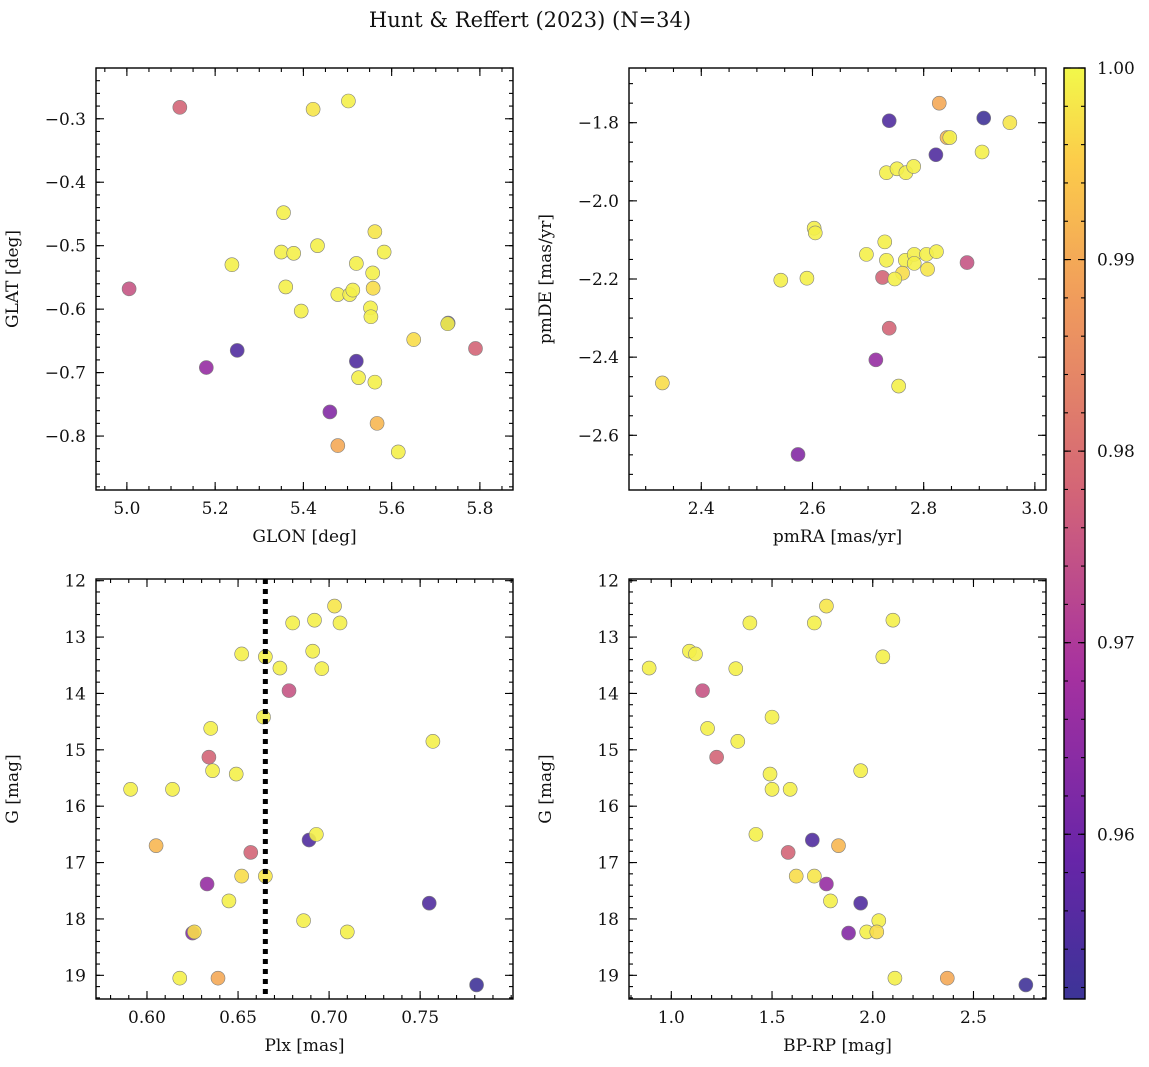  What do you see at coordinates (329, 1018) in the screenshot?
I see `x-tick-label: 0.70` at bounding box center [329, 1018].